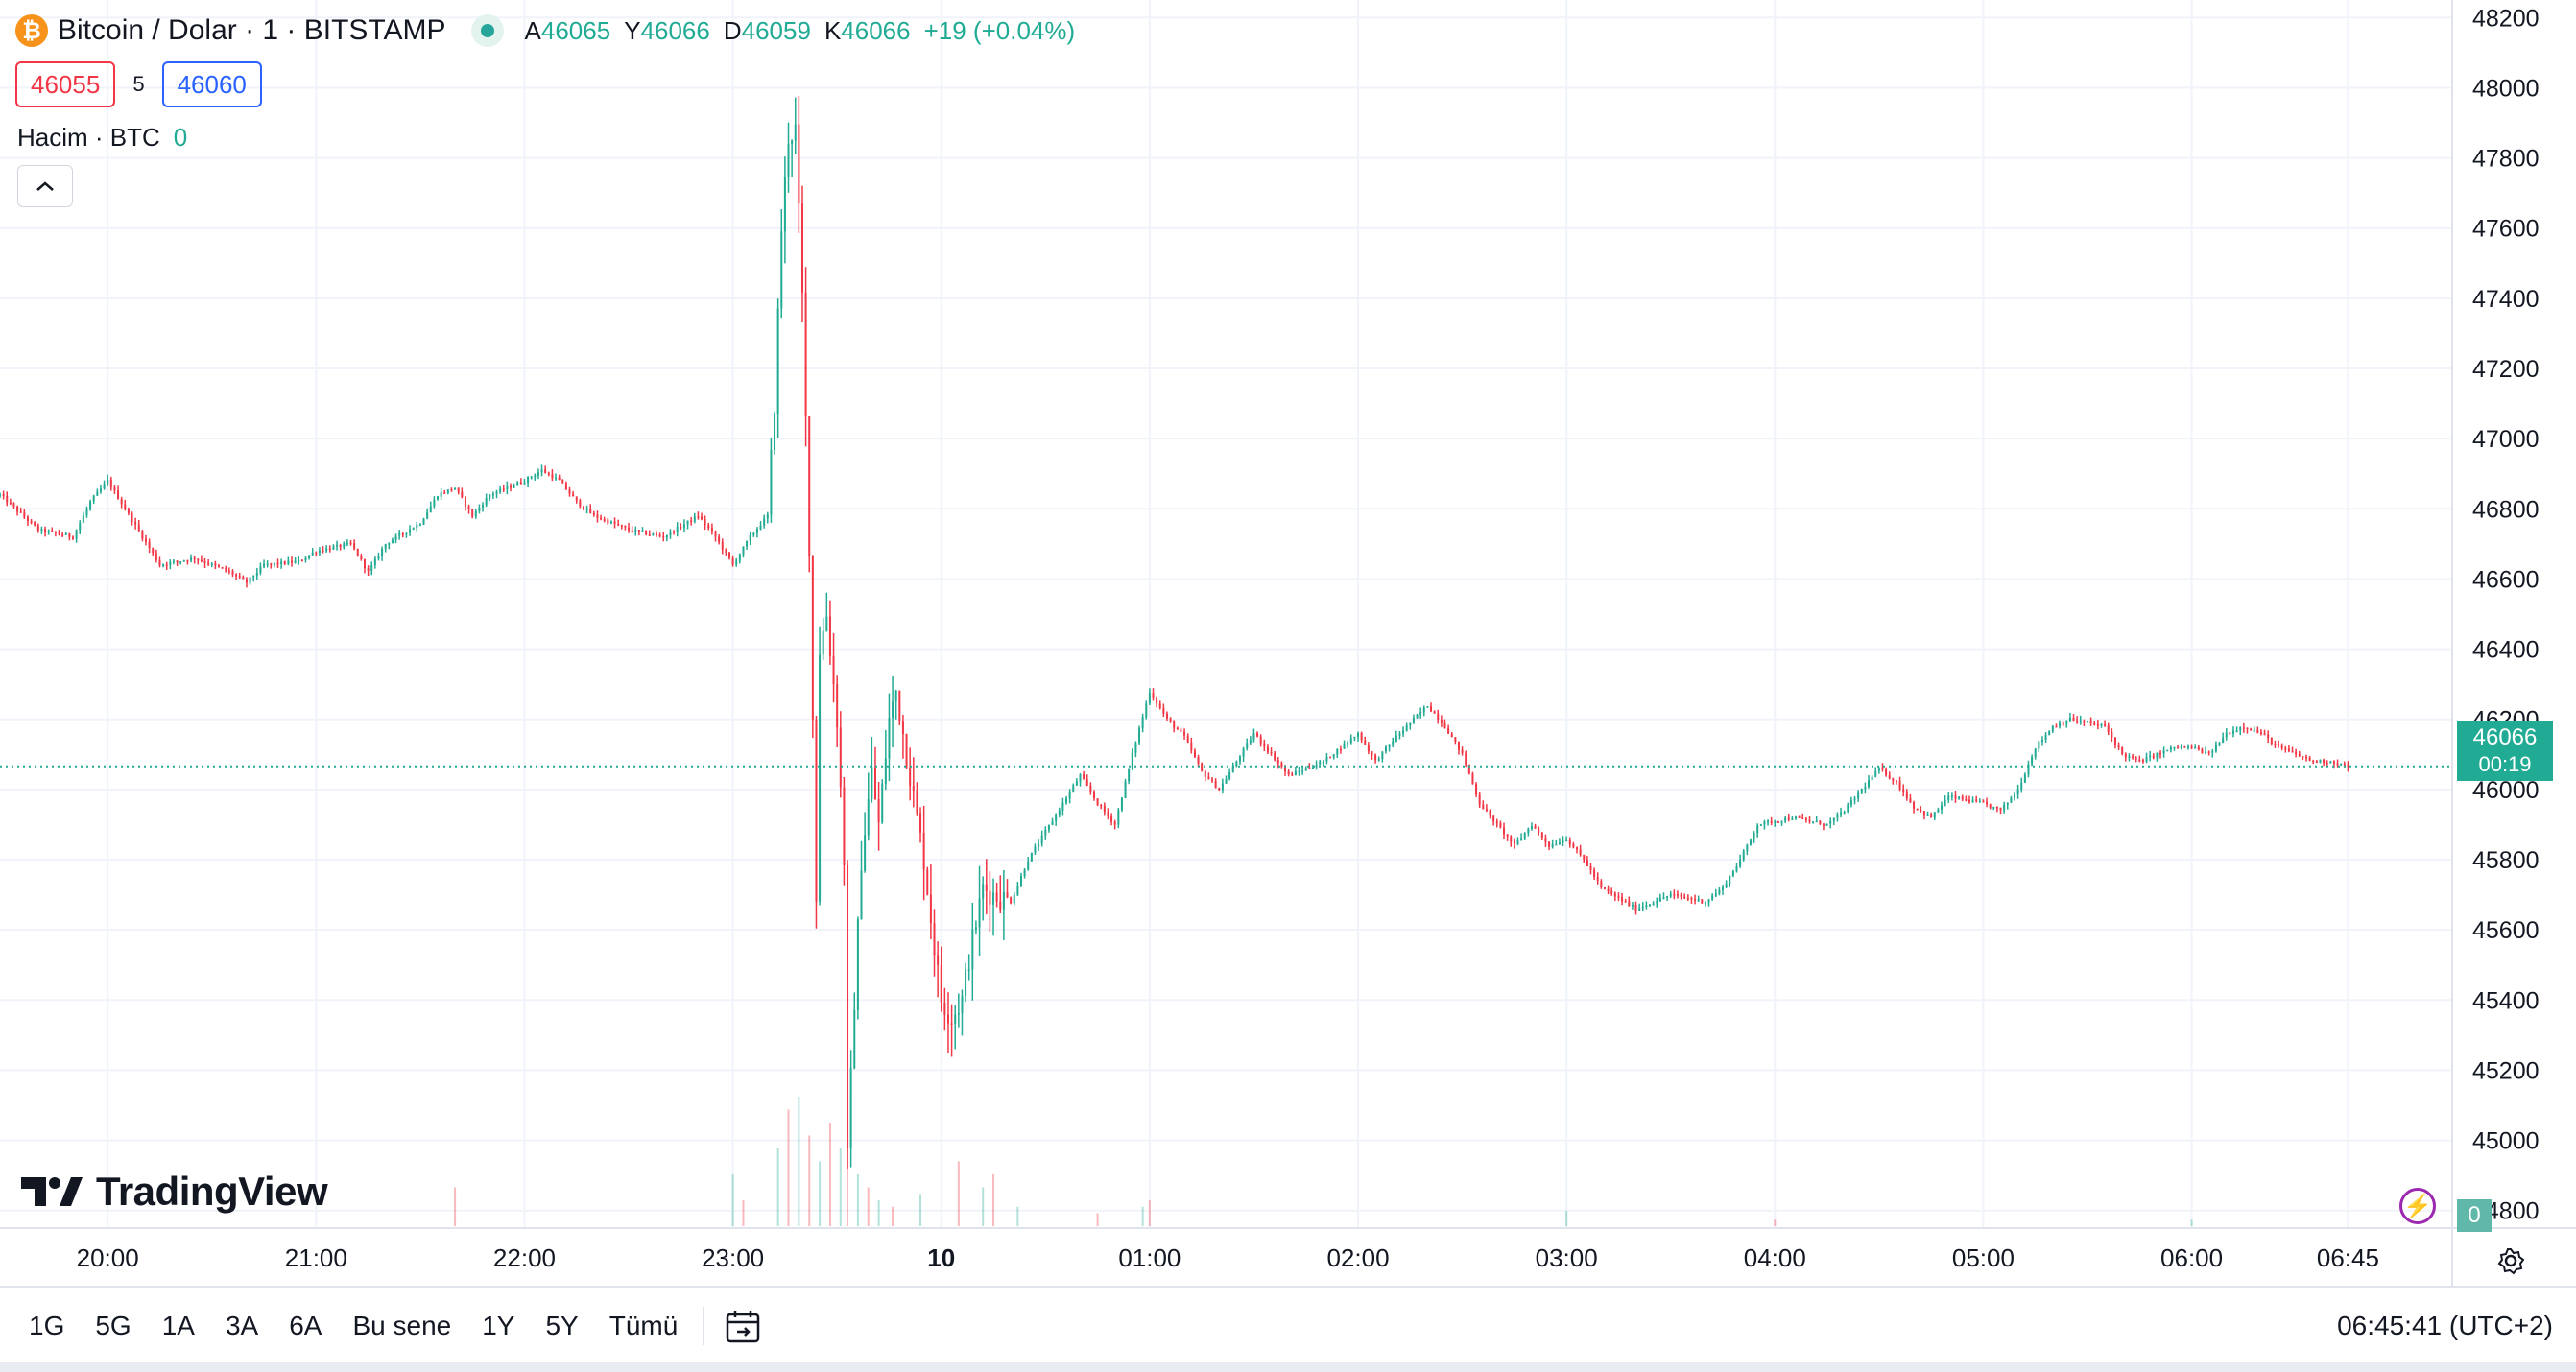 This screenshot has width=2576, height=1372. Describe the element at coordinates (178, 1325) in the screenshot. I see `range-button-2: 1A` at that location.